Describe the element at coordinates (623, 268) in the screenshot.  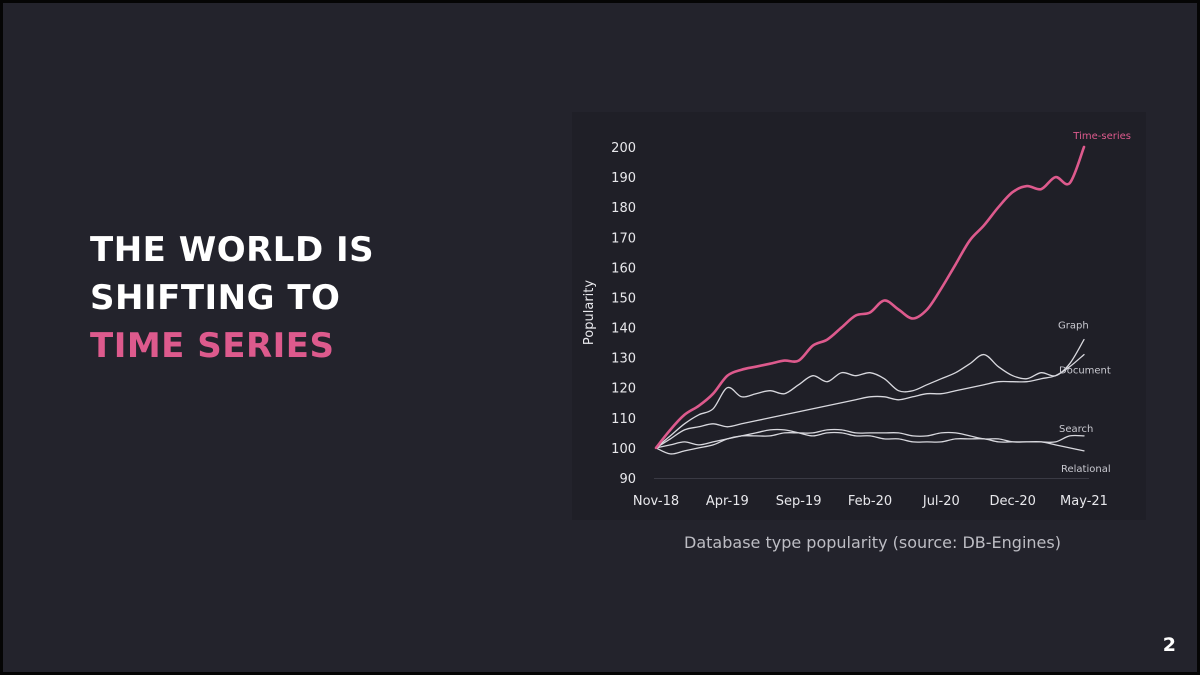
I see `y-tick-label: 160` at that location.